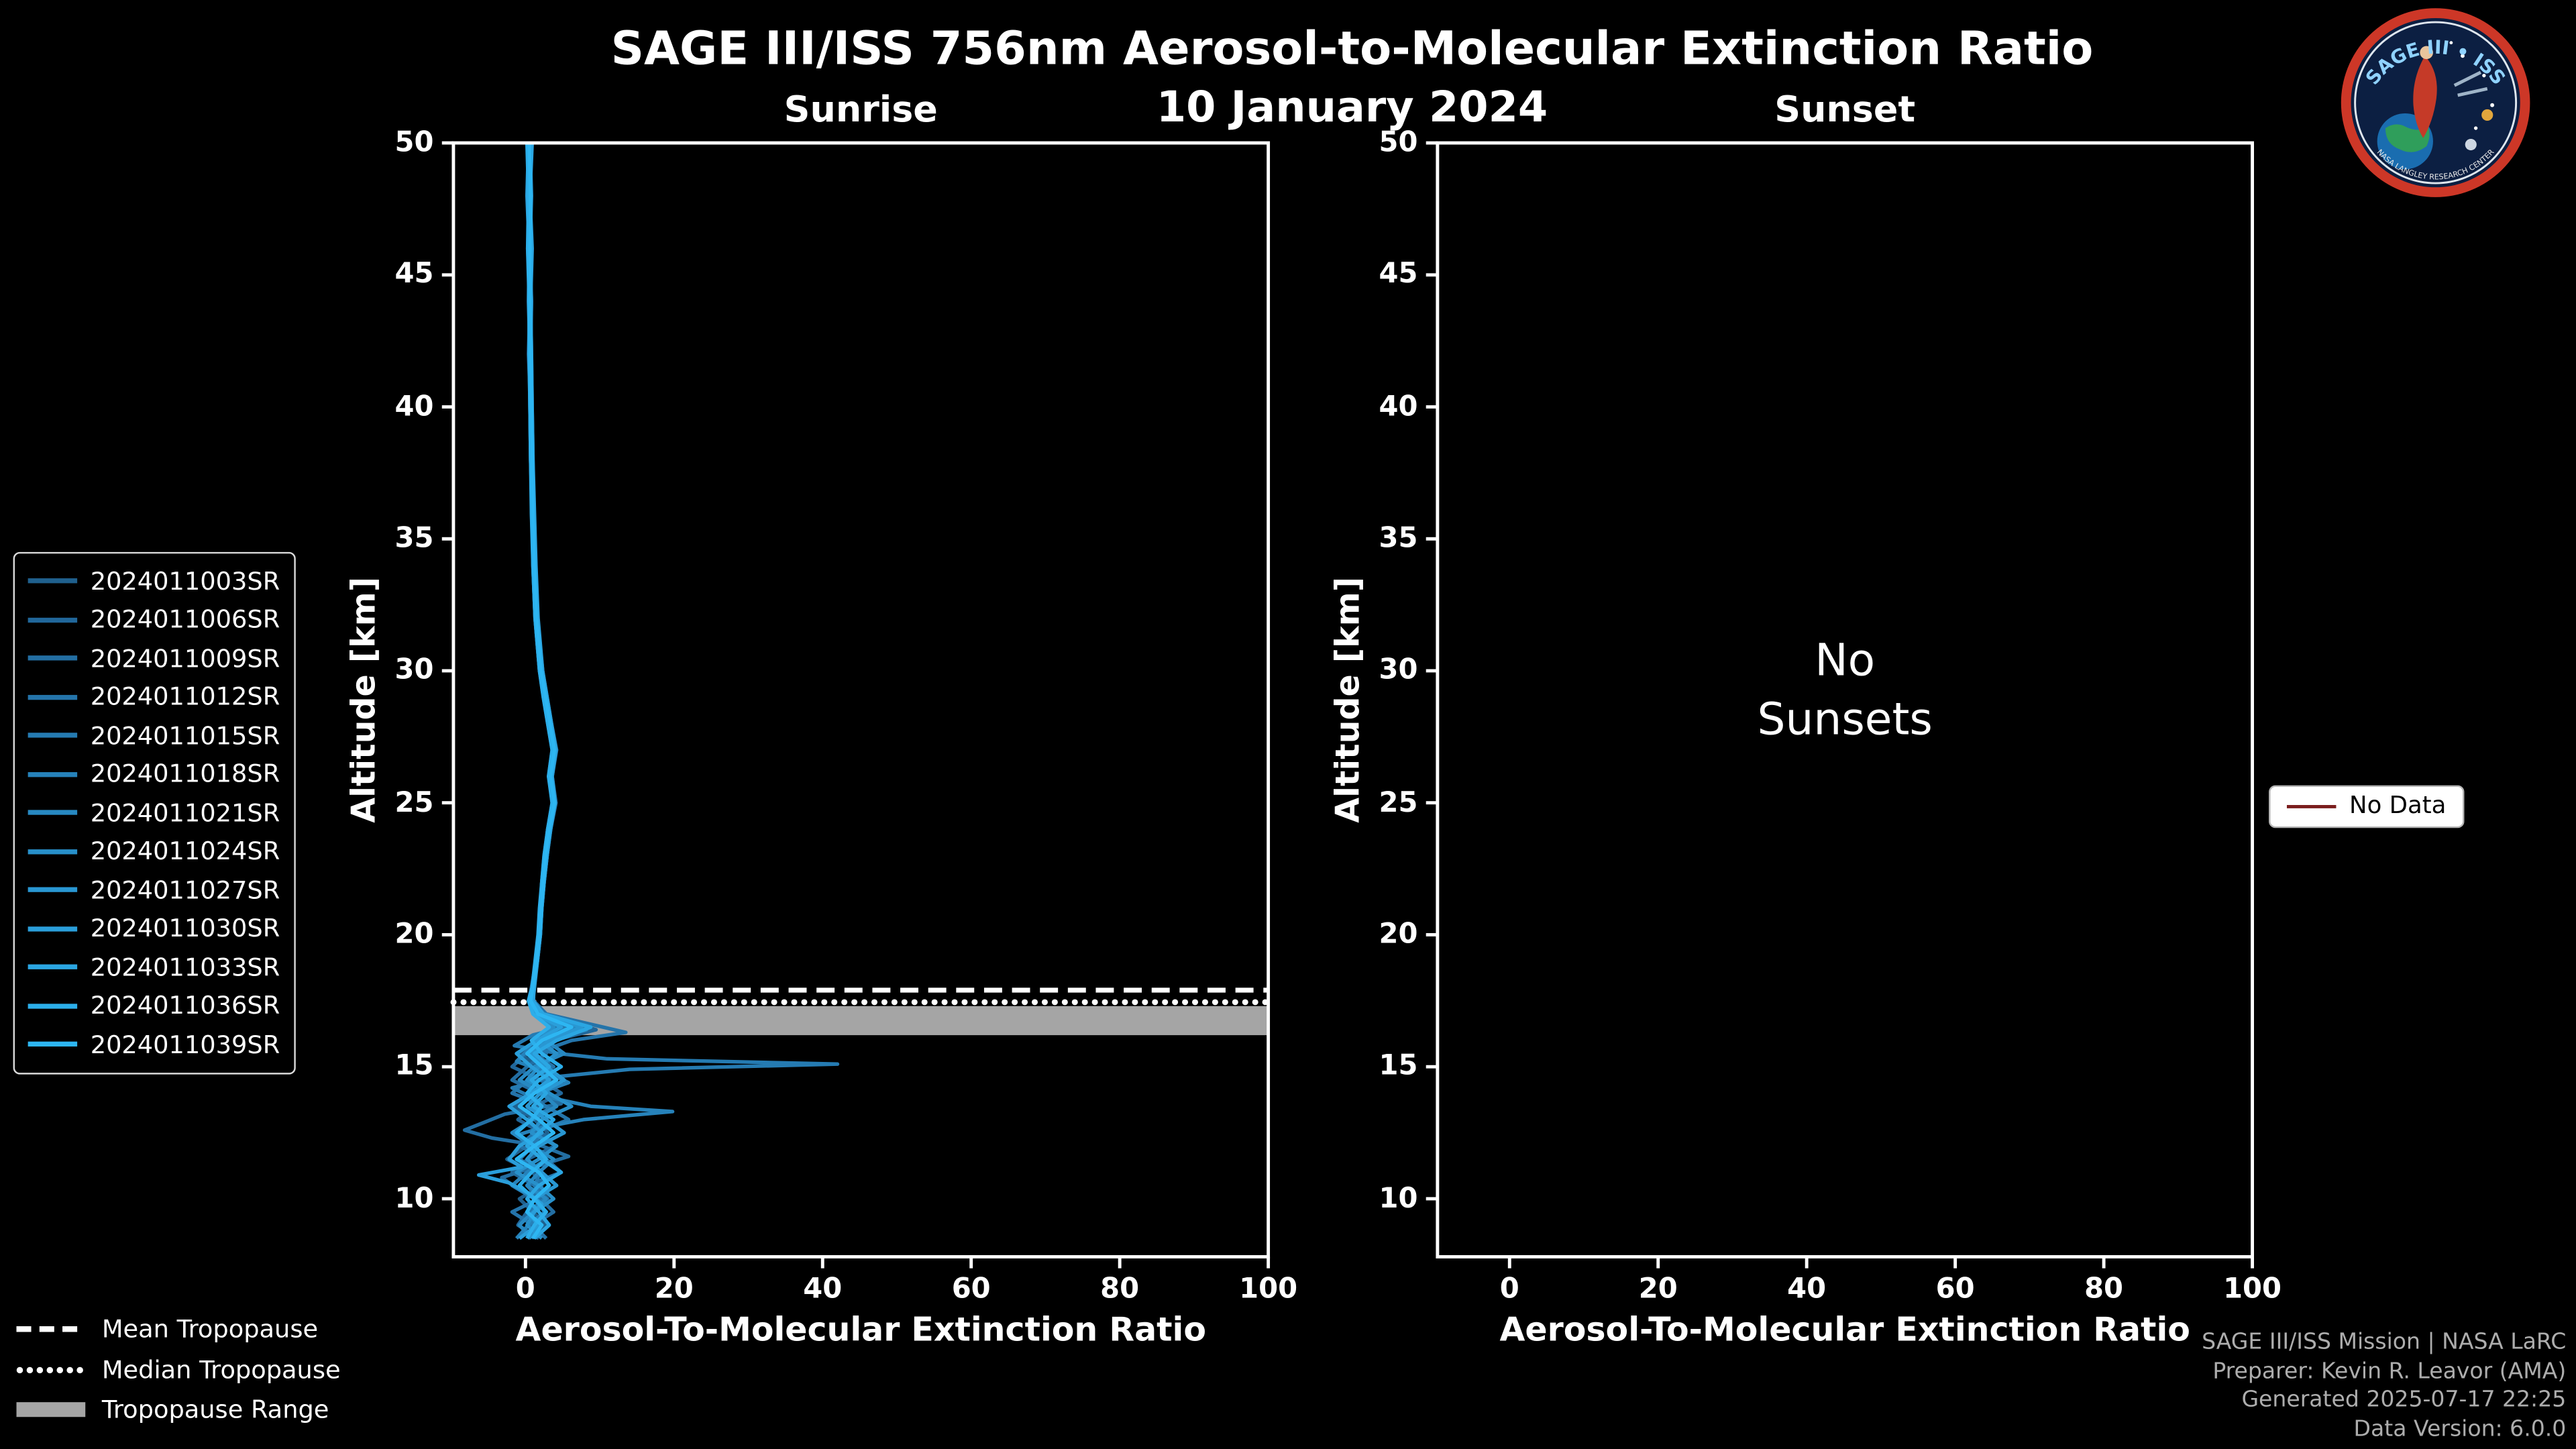 This screenshot has height=1449, width=2576. Describe the element at coordinates (2407, 138) in the screenshot. I see `logo-earth-land` at that location.